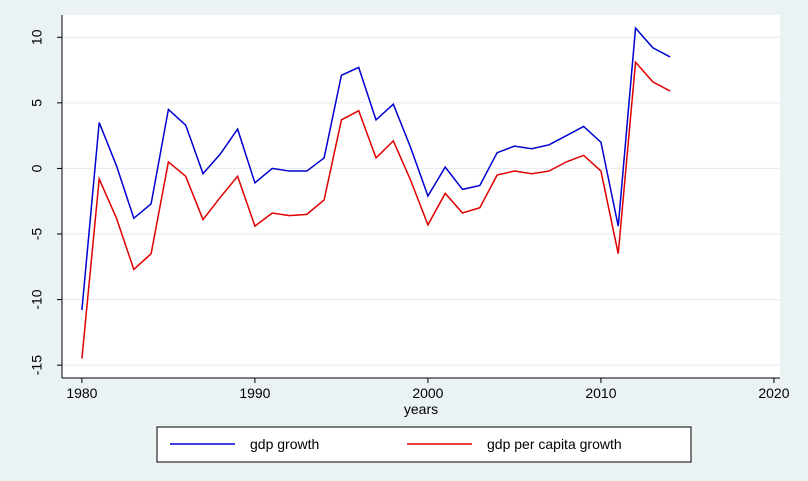  Describe the element at coordinates (81, 393) in the screenshot. I see `x-tick-label: 1980` at that location.